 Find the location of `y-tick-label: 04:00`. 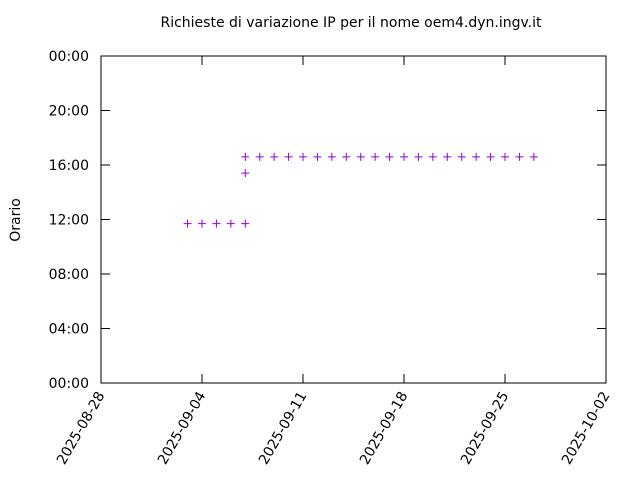

y-tick-label: 04:00 is located at coordinates (69, 330).